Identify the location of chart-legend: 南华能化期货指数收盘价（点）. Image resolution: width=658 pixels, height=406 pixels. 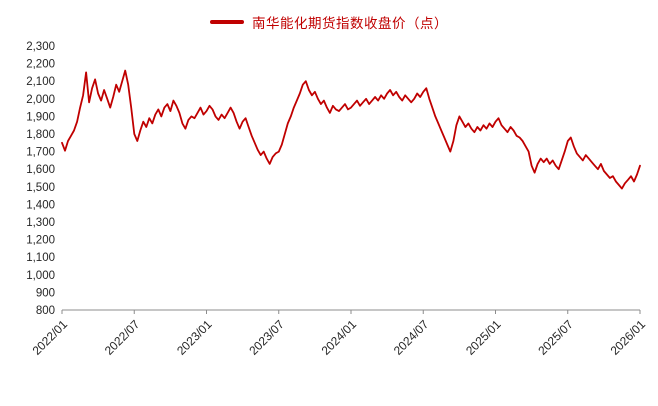
(329, 22).